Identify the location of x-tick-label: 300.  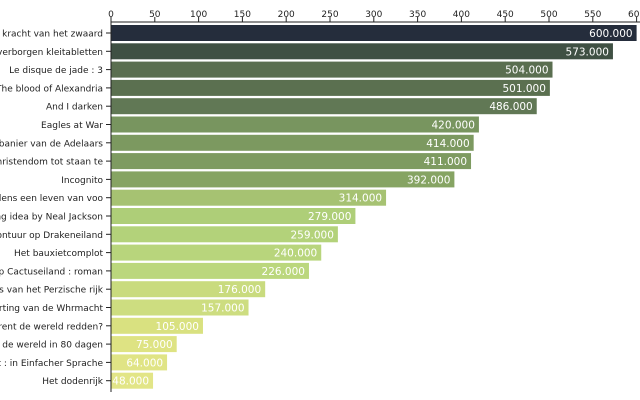
(373, 15).